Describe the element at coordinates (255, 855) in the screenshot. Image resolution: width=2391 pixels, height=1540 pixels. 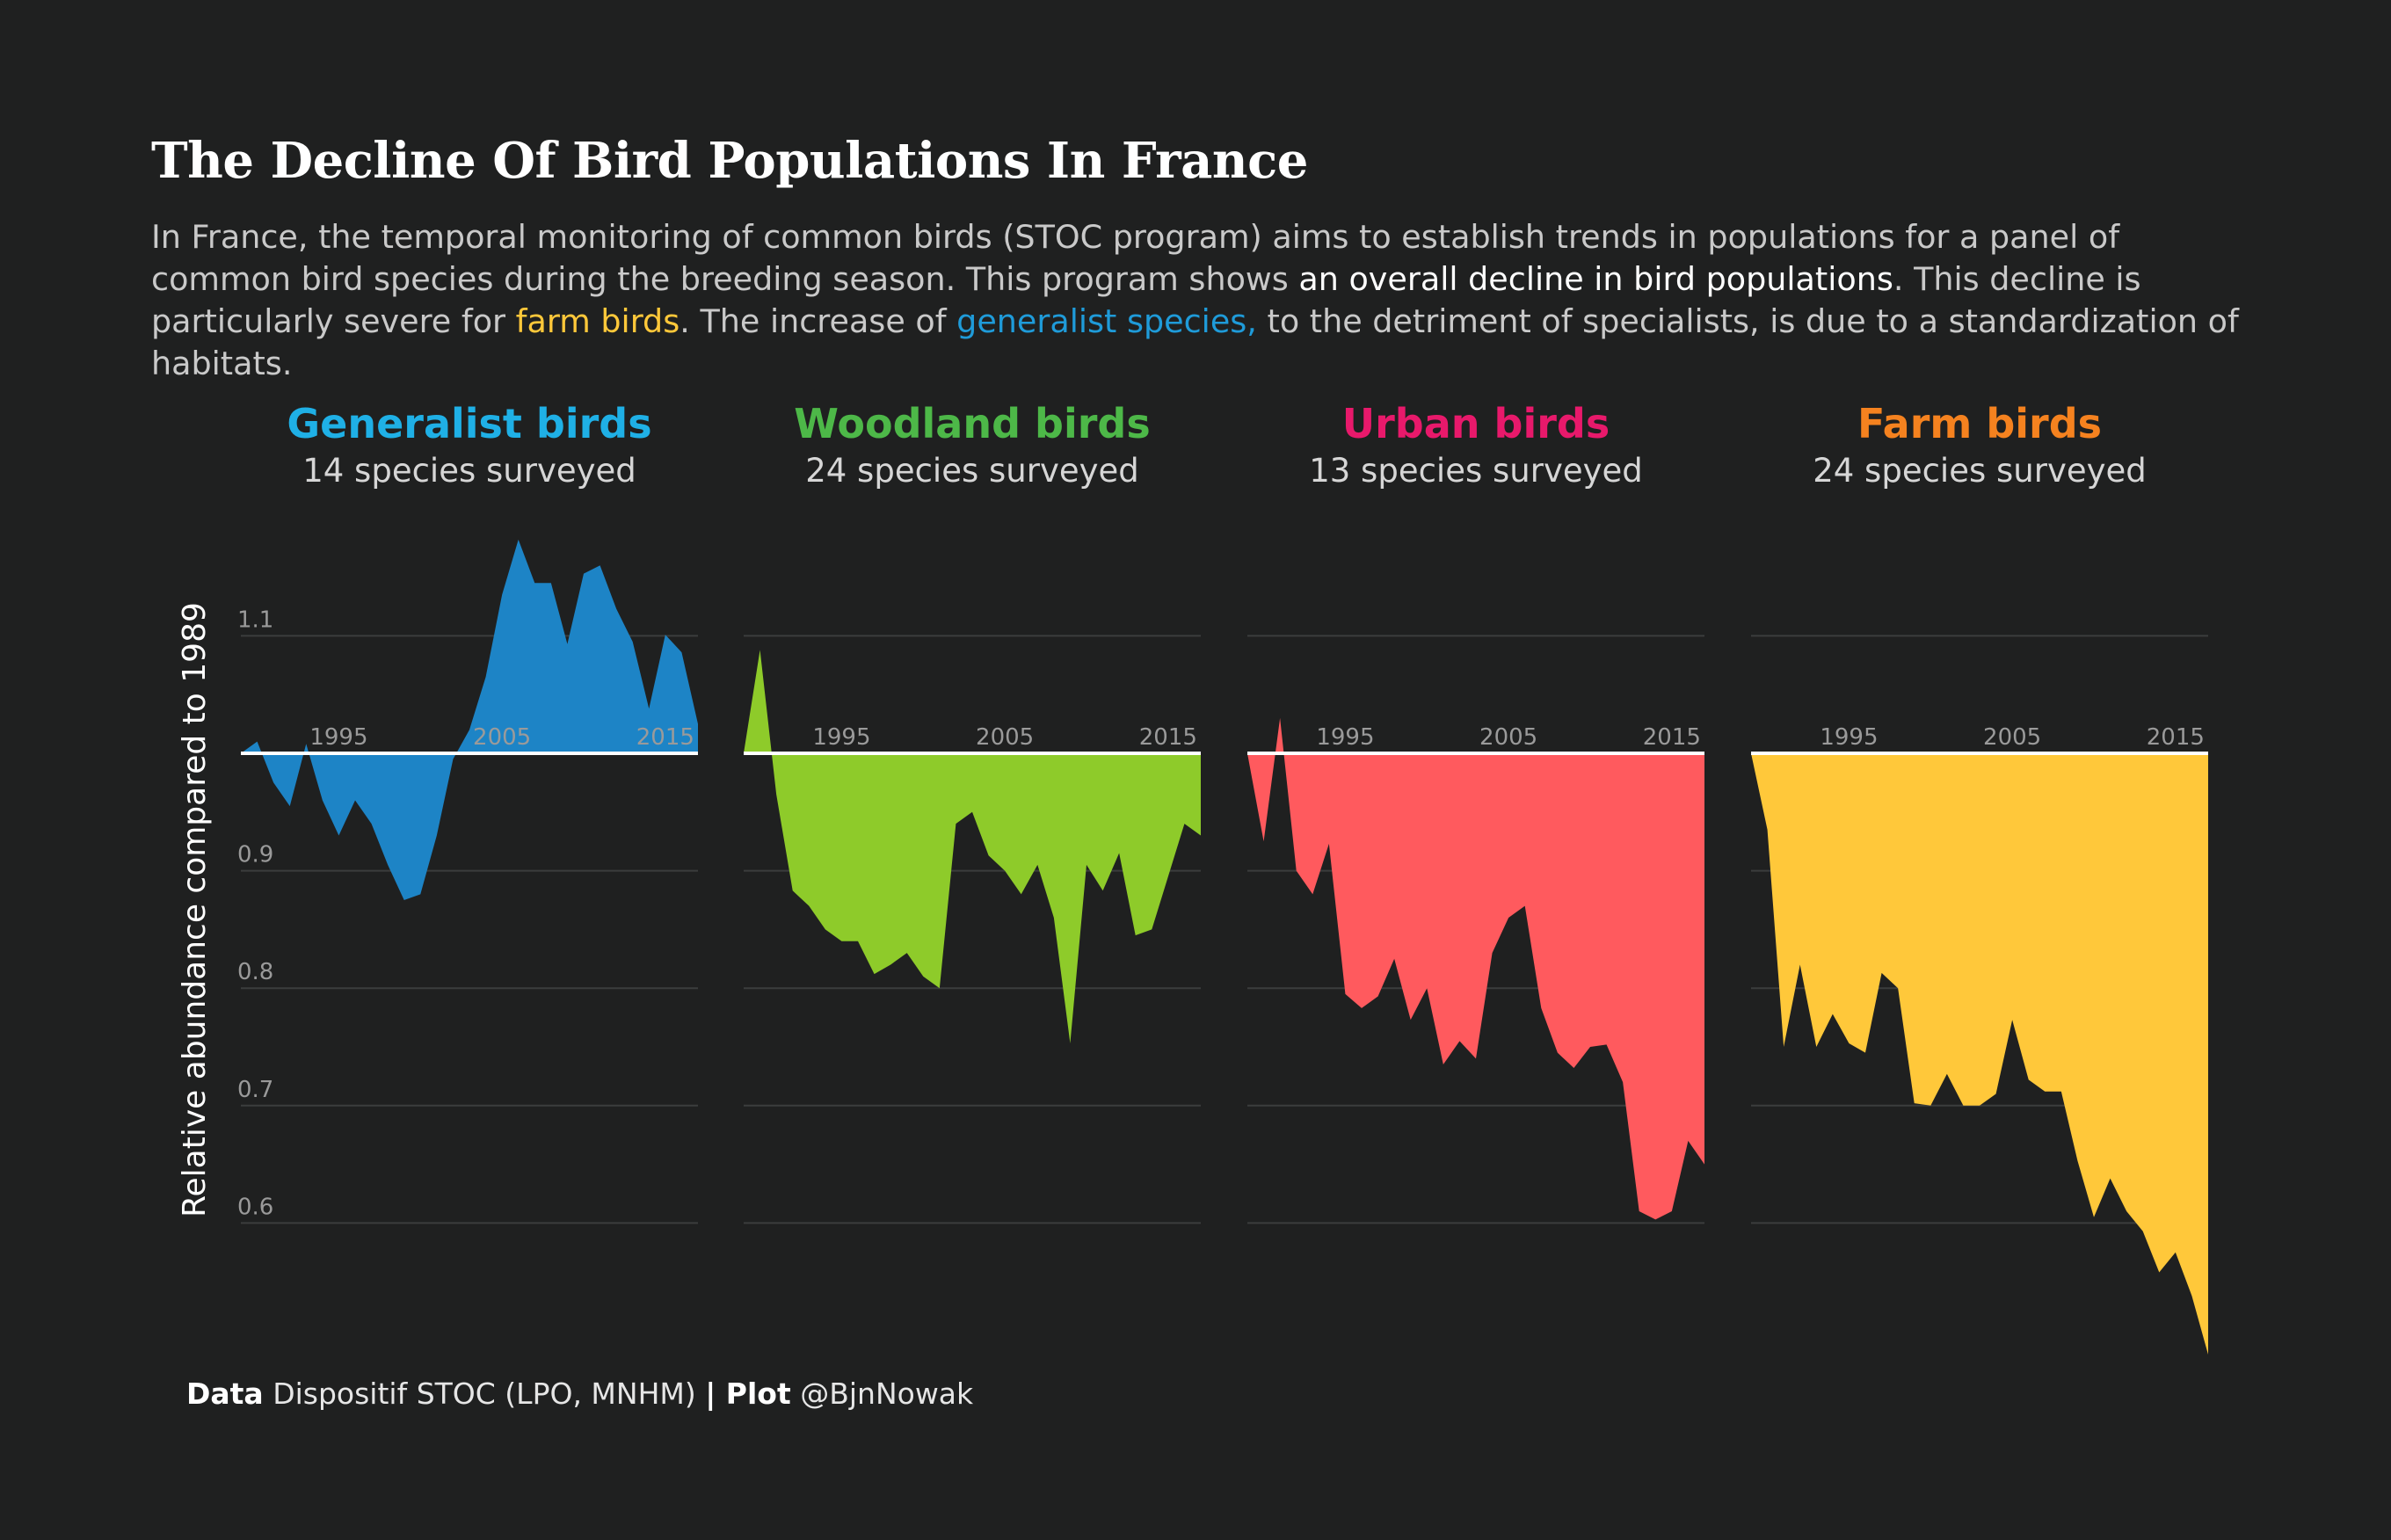
I see `y-tick-label: 0.9` at that location.